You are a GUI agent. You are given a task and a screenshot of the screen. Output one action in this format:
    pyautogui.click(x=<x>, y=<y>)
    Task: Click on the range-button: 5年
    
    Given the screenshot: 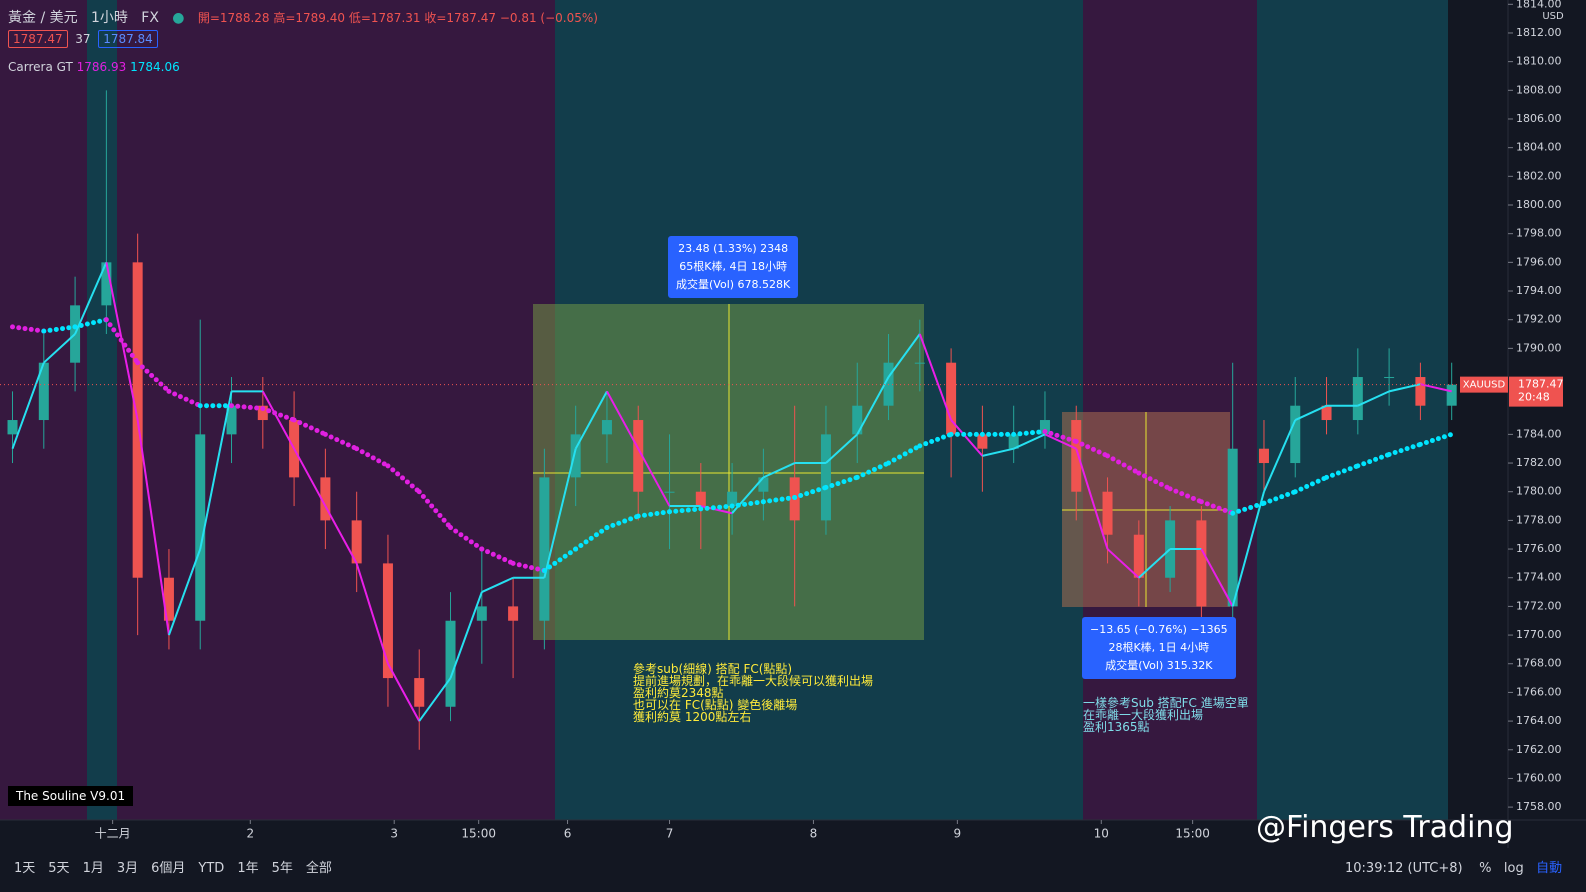 What is the action you would take?
    pyautogui.click(x=282, y=868)
    